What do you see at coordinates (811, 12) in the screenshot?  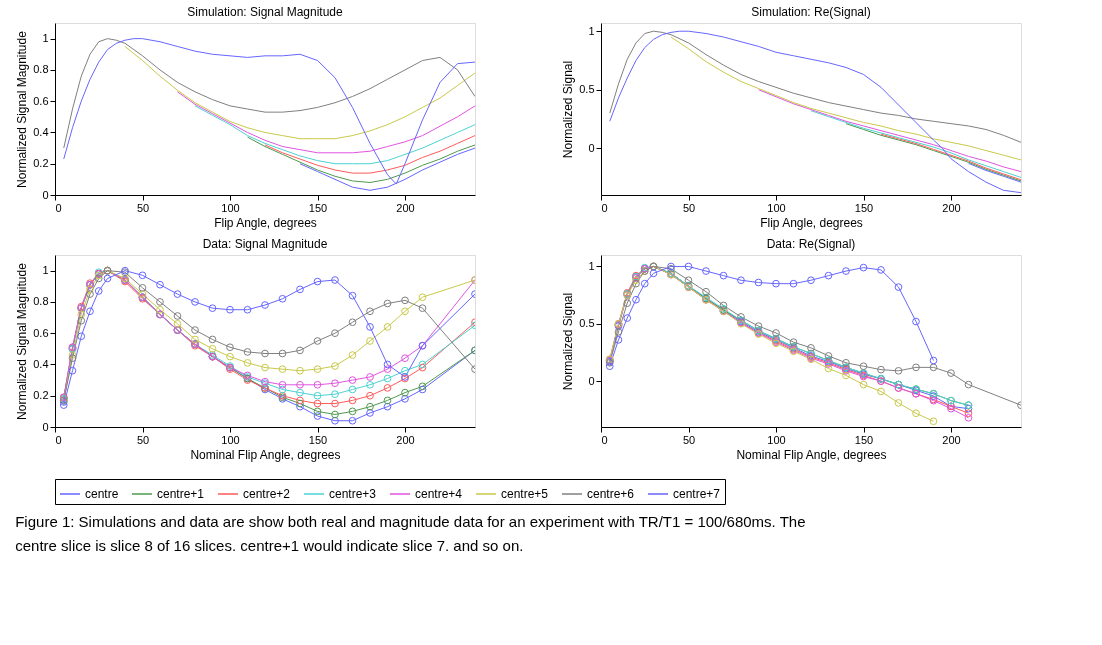 I see `chart-title: Simulation: Re(Signal)` at bounding box center [811, 12].